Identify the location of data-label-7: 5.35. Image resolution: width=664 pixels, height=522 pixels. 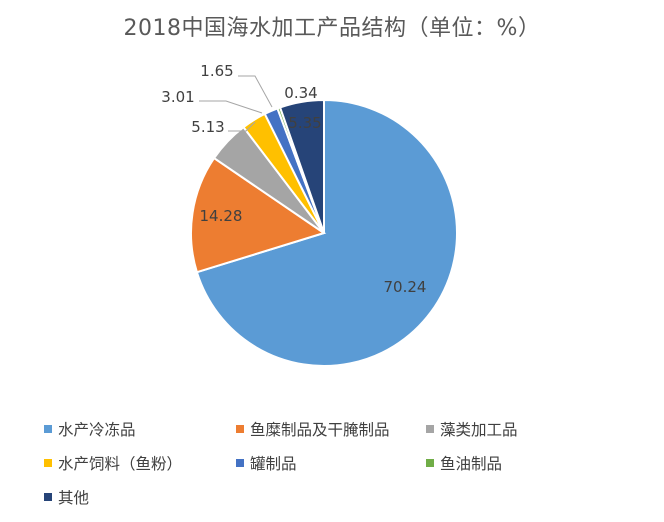
(304, 123).